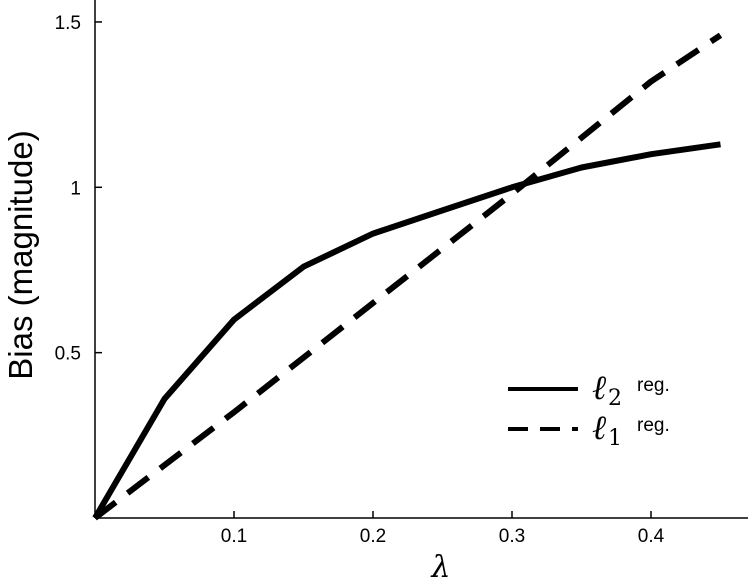 The image size is (748, 586). Describe the element at coordinates (651, 536) in the screenshot. I see `x-tick-label: 0.4` at that location.